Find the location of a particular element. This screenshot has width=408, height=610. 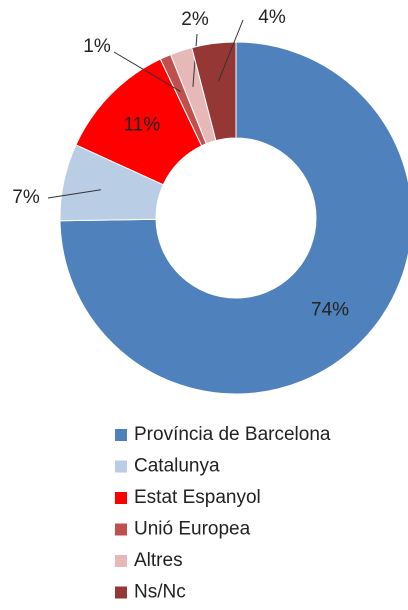

data-label: 1% is located at coordinates (97, 46).